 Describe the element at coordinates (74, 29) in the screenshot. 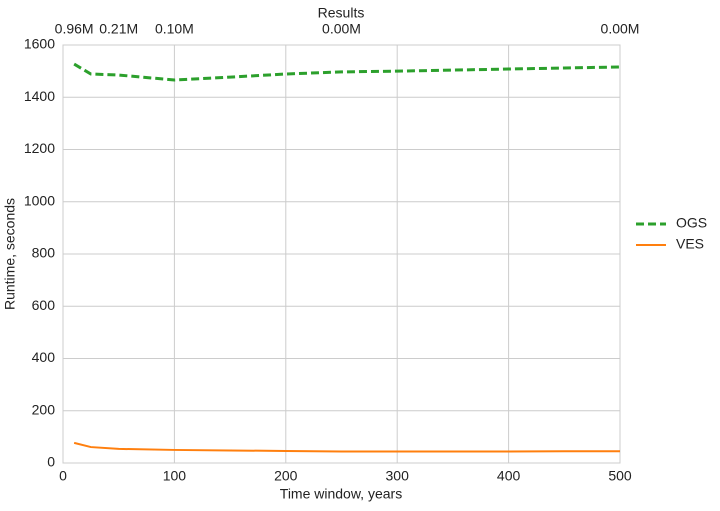

I see `top-tick-label: 0.96M` at that location.